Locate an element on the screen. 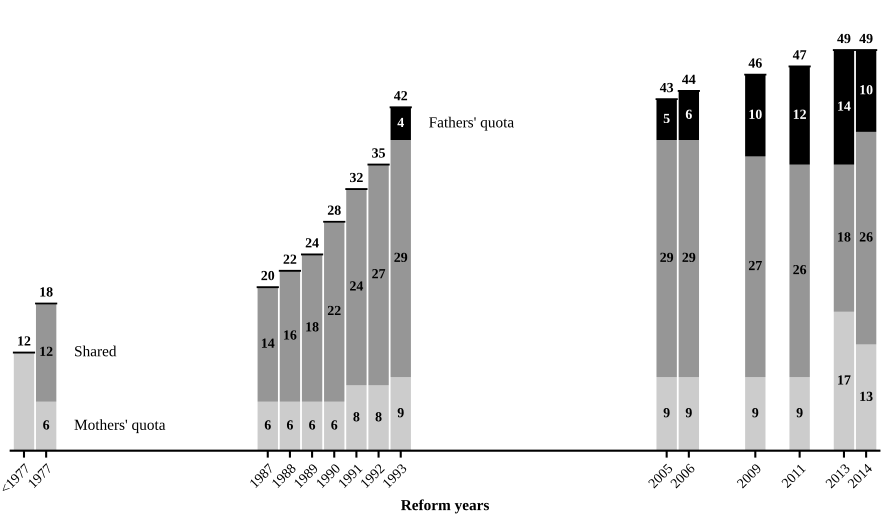 This screenshot has width=891, height=521. data-label: 17 is located at coordinates (844, 380).